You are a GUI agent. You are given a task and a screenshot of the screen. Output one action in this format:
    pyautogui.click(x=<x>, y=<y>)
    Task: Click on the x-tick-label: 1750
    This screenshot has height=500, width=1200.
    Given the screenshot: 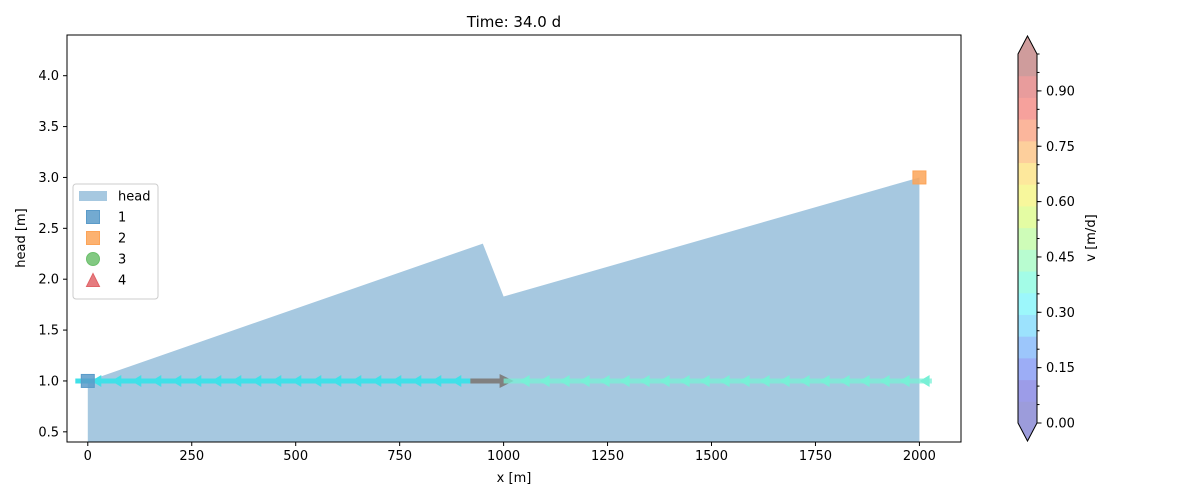 What is the action you would take?
    pyautogui.click(x=815, y=456)
    